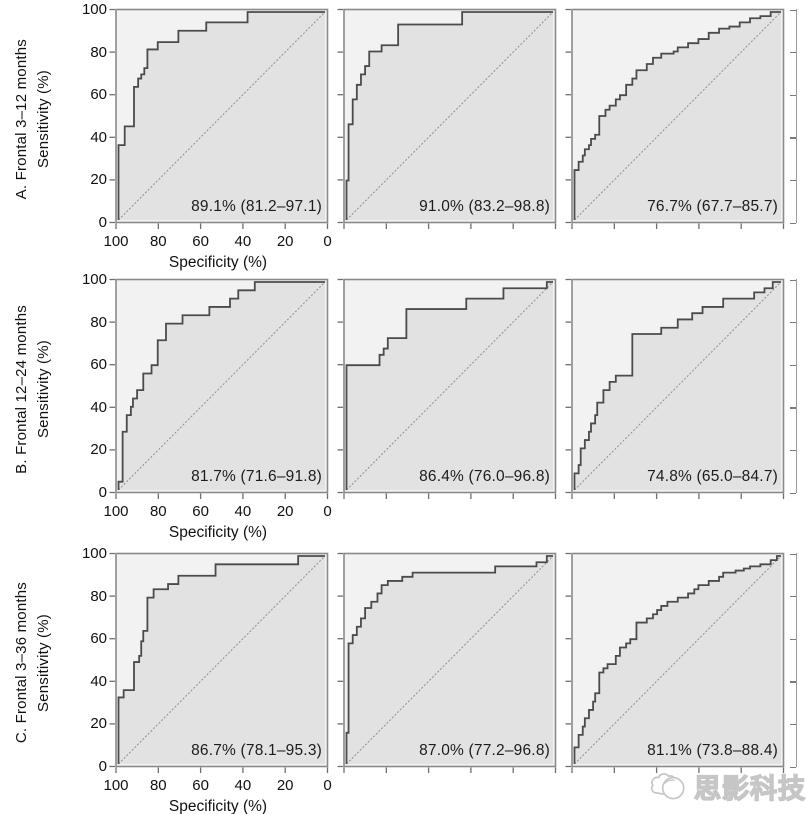 The width and height of the screenshot is (806, 814). I want to click on row-c-label: C. Frontal 3–36 months Sensitivity (%), so click(33, 663).